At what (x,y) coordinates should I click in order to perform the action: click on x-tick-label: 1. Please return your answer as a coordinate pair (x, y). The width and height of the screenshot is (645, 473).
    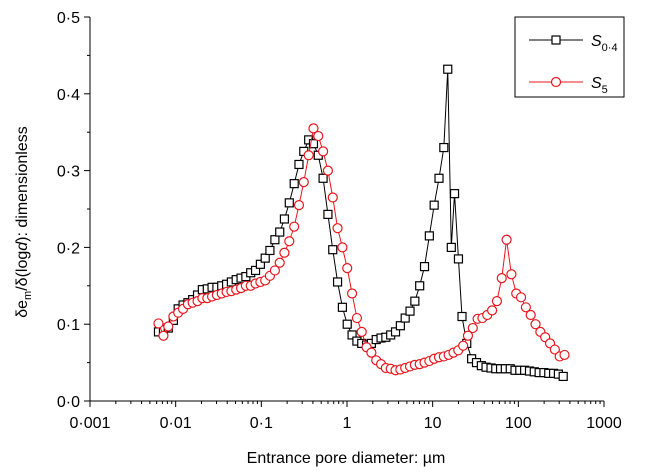
    Looking at the image, I should click on (347, 423).